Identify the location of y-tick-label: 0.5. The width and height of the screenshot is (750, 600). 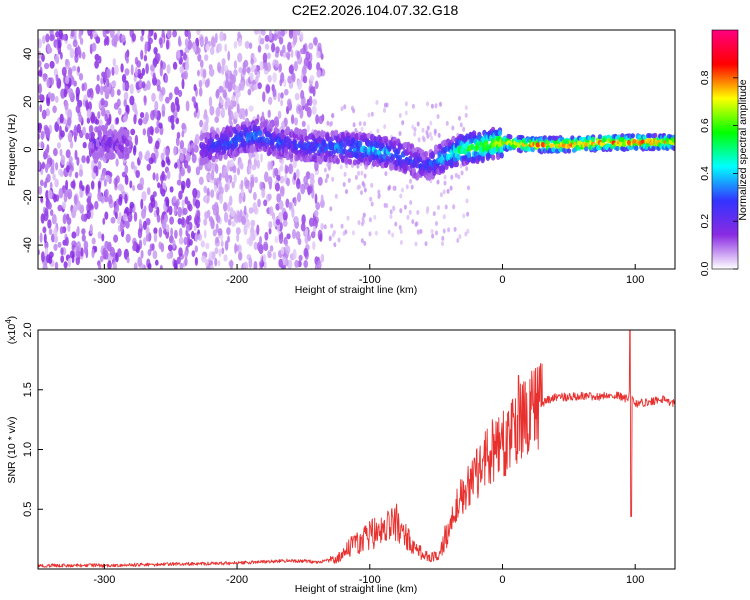
(28, 509).